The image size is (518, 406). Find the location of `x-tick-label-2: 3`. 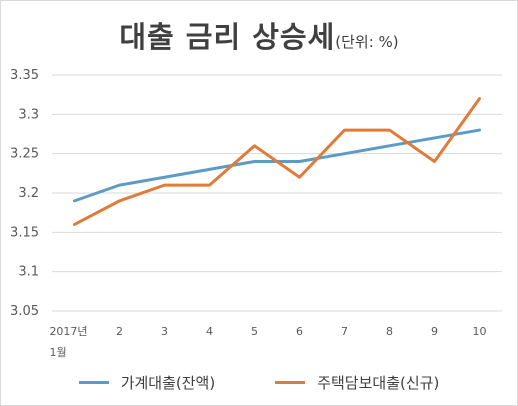

x-tick-label-2: 3 is located at coordinates (164, 331).